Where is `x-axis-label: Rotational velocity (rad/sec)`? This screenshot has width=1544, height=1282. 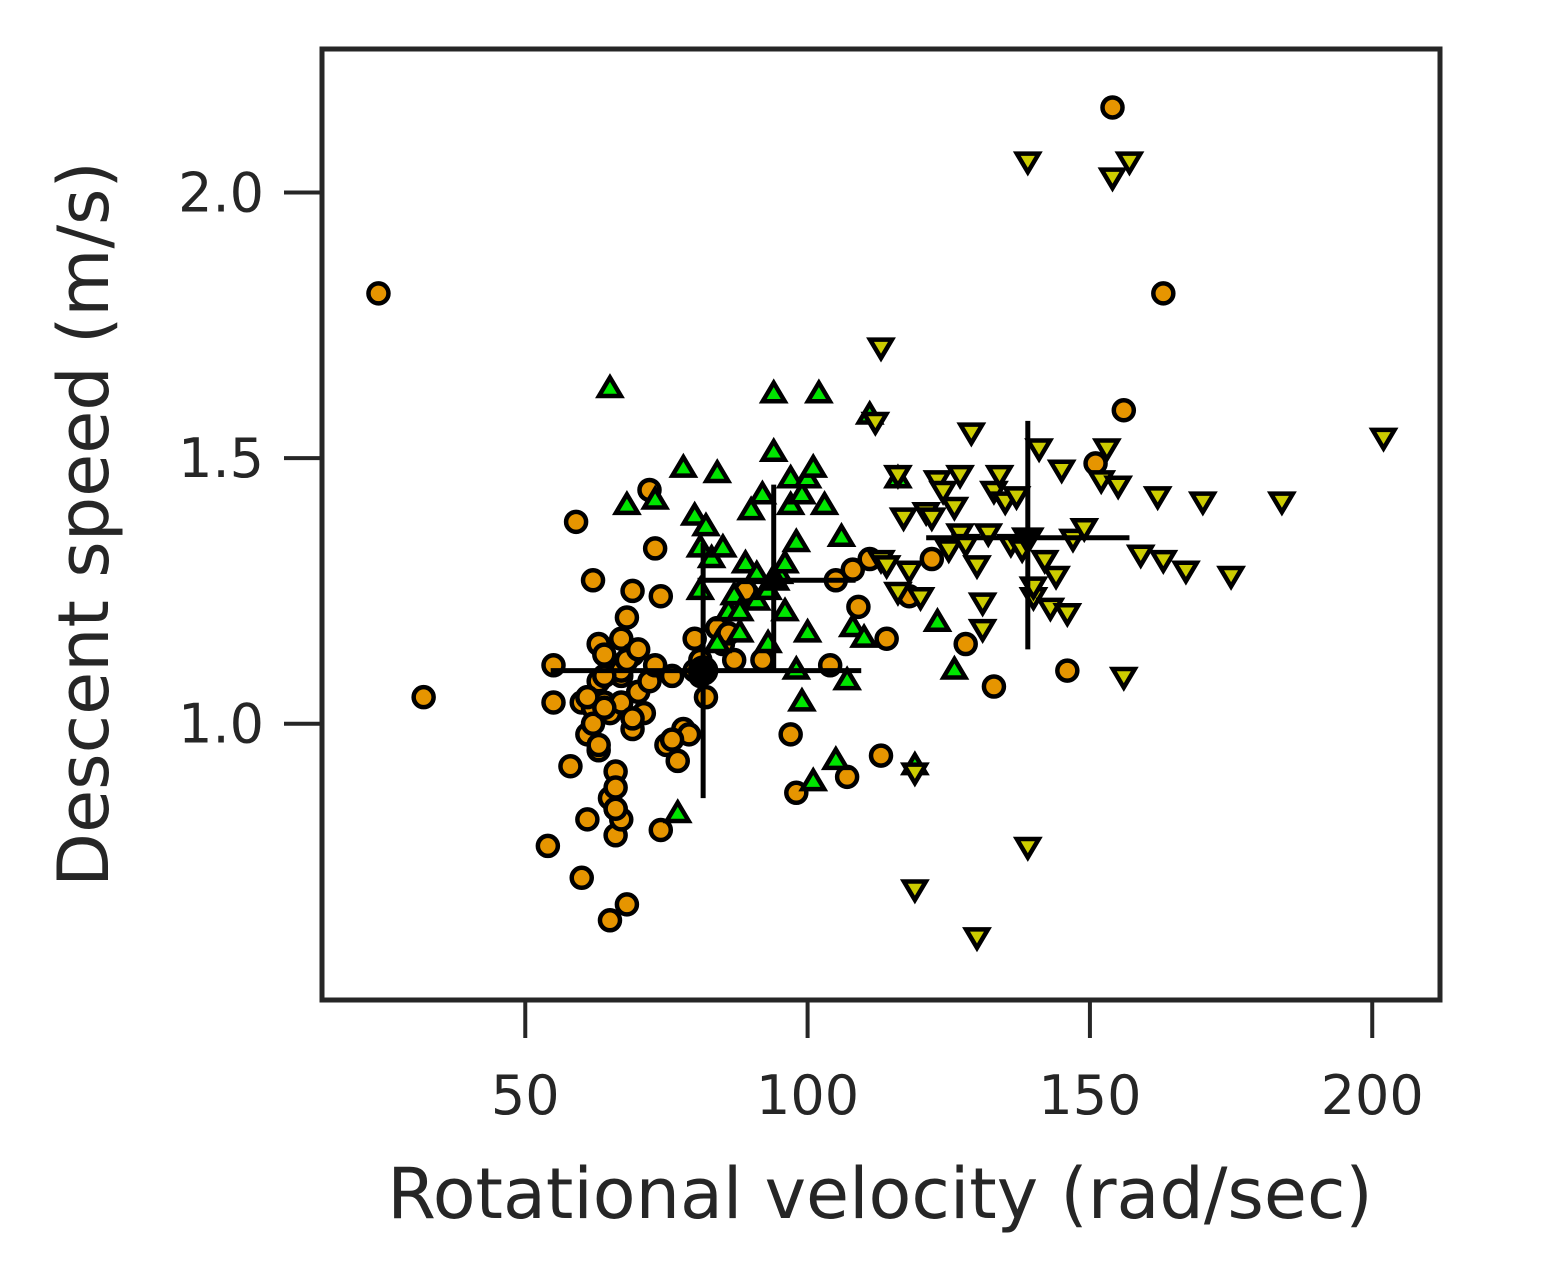
x-axis-label: Rotational velocity (rad/sec) is located at coordinates (880, 1194).